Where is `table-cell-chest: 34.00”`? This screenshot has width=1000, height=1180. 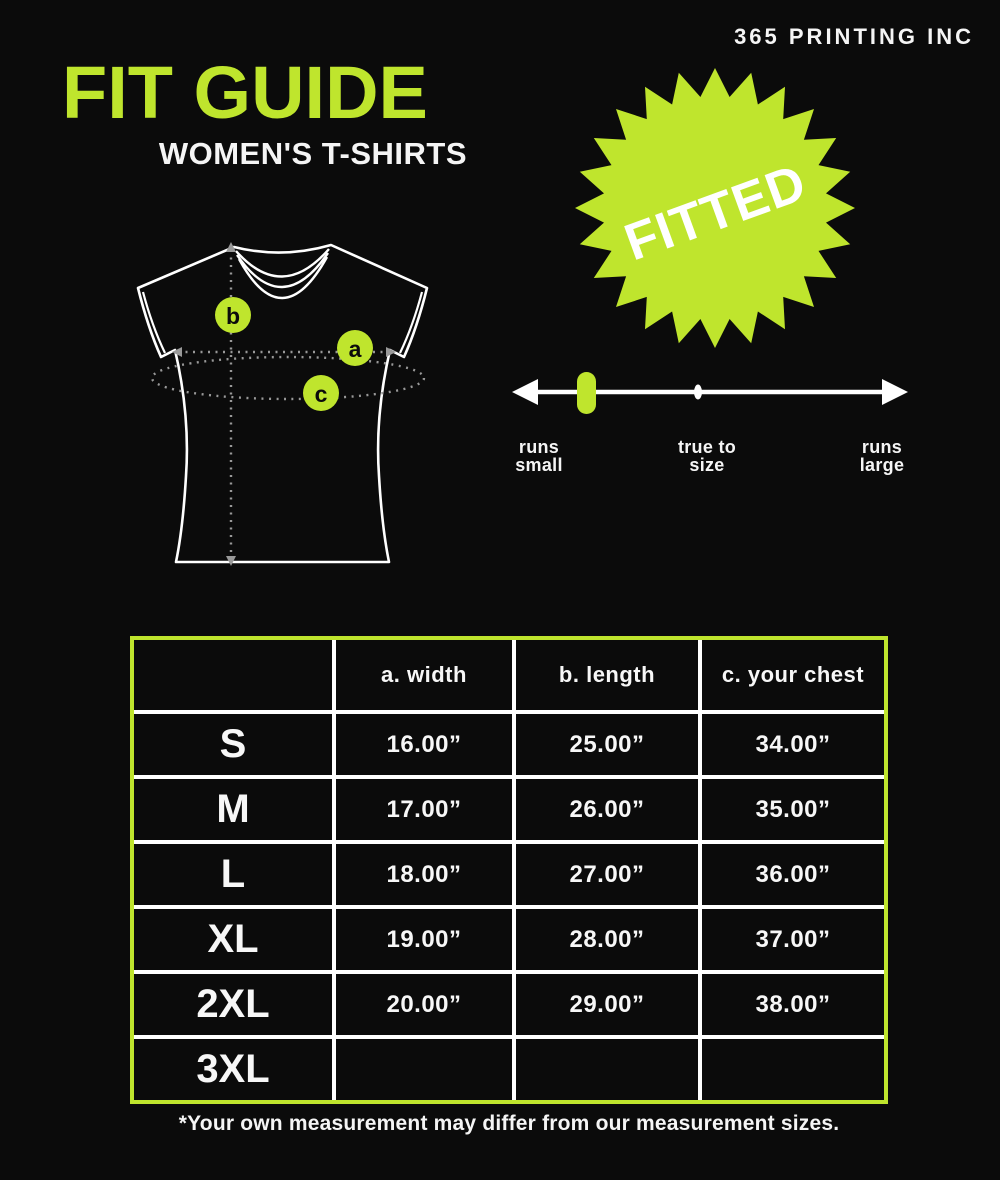 table-cell-chest: 34.00” is located at coordinates (793, 744).